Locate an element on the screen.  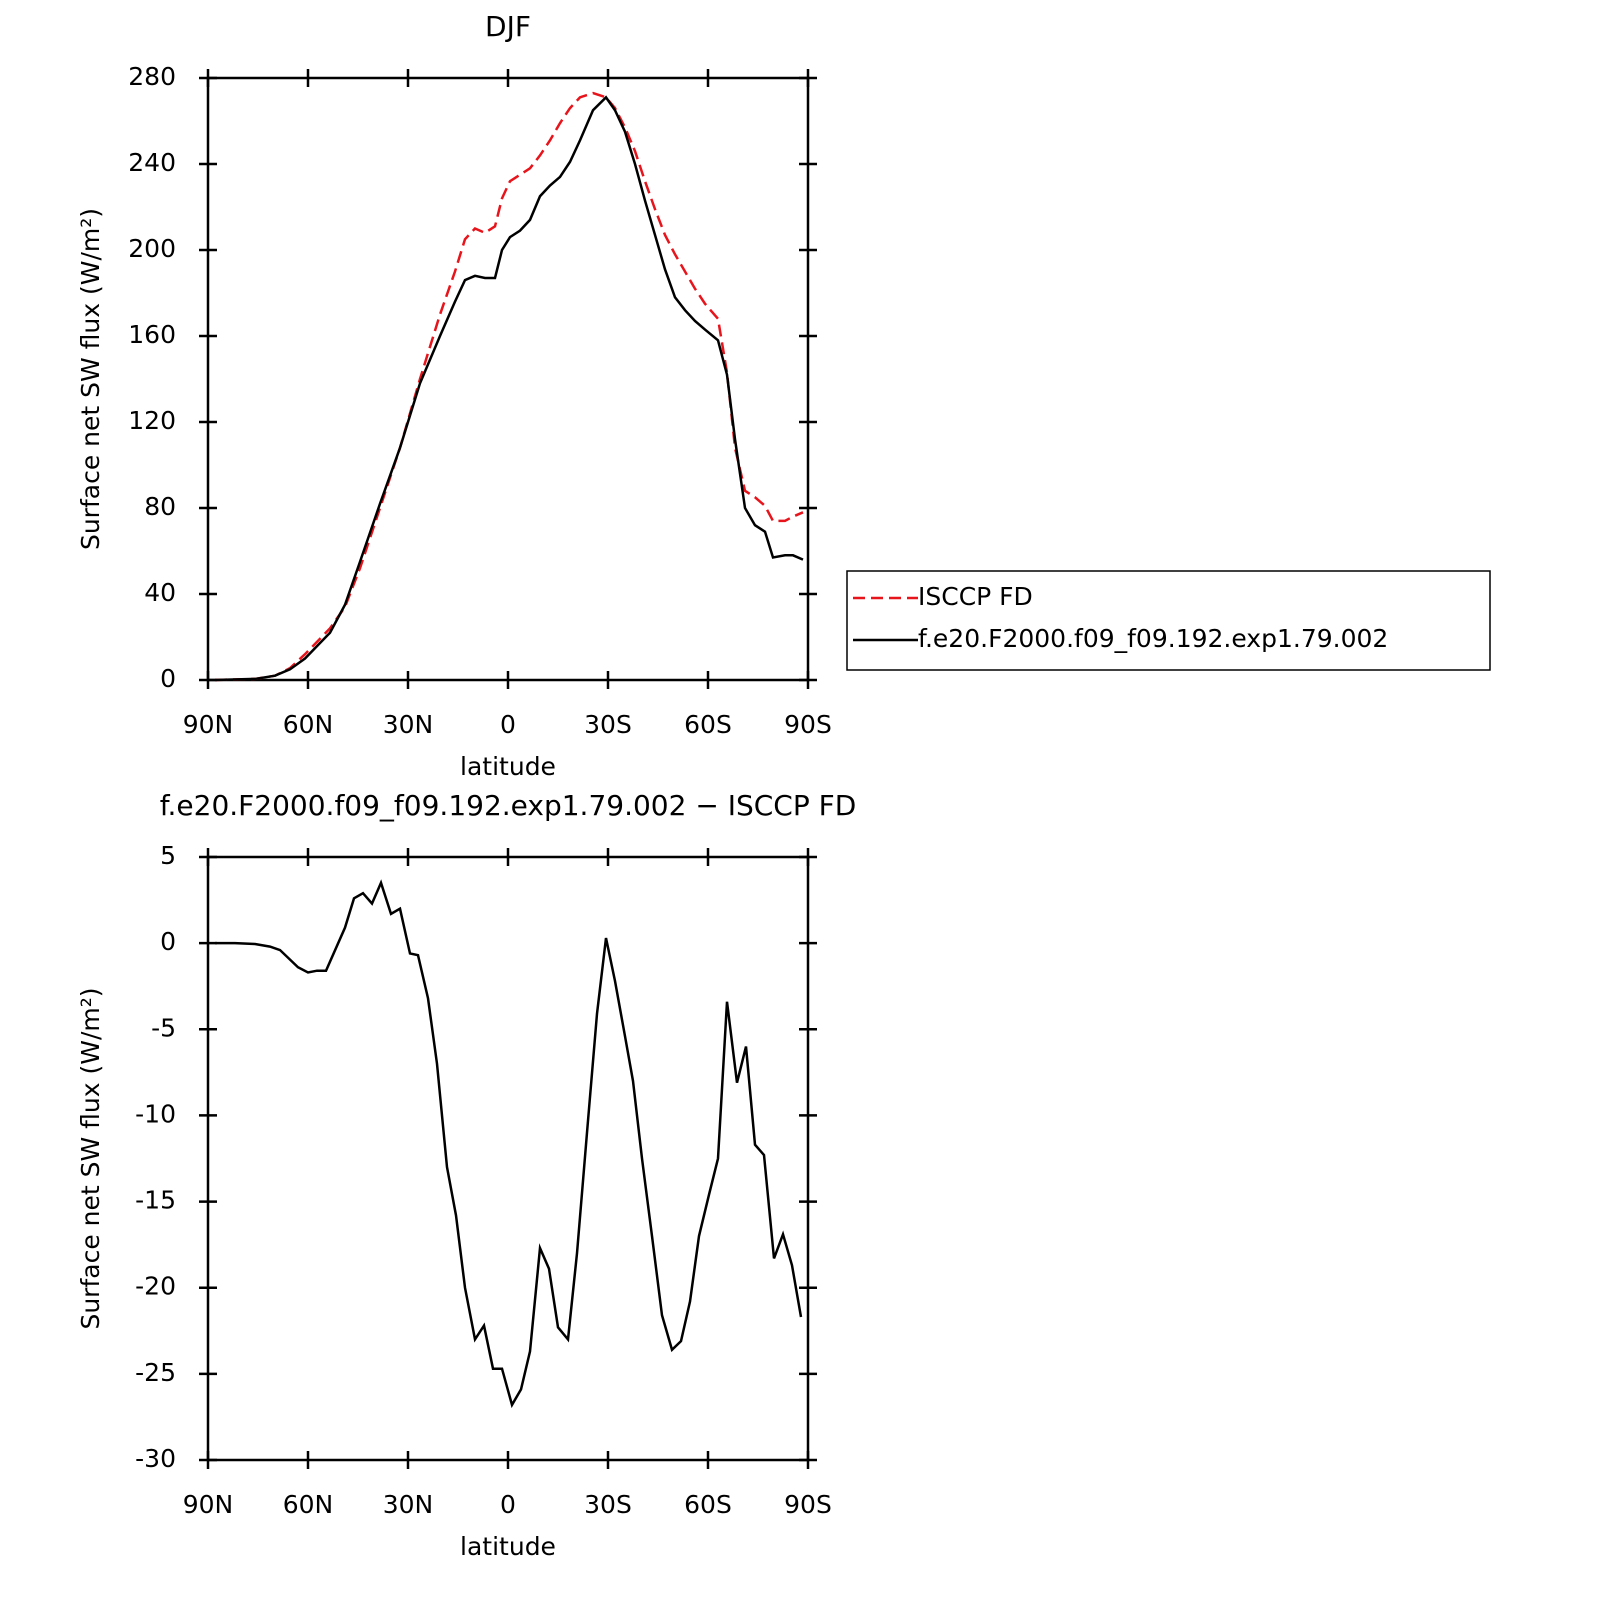
y-tick-label: 280 is located at coordinates (152, 76).